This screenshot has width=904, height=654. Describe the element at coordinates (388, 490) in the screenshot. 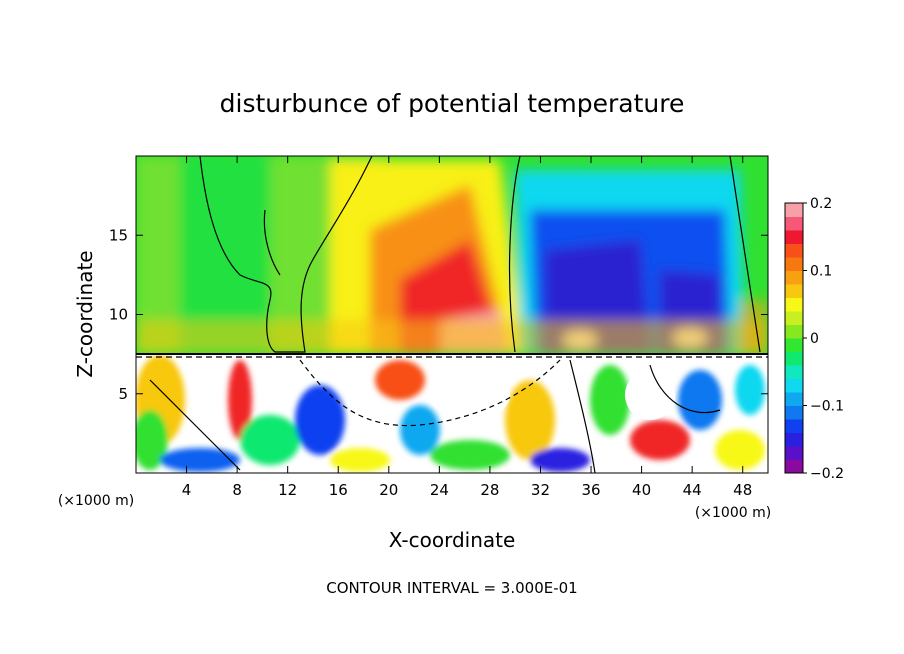

I see `x-tick-label: 20` at that location.